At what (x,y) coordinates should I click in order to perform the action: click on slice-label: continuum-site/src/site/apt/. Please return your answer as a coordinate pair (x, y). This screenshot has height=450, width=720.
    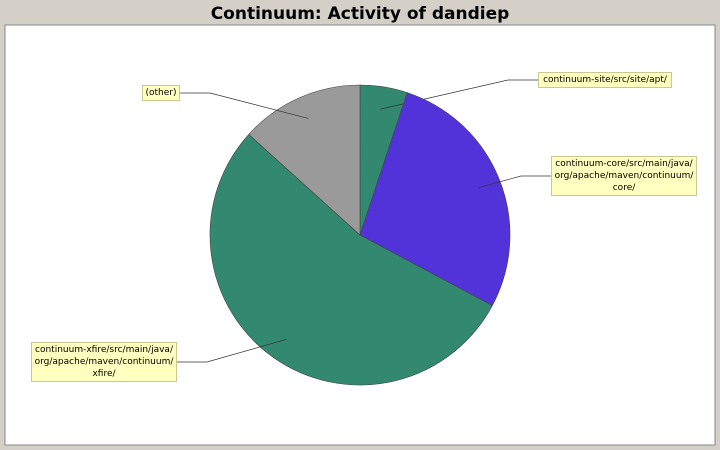
    Looking at the image, I should click on (605, 80).